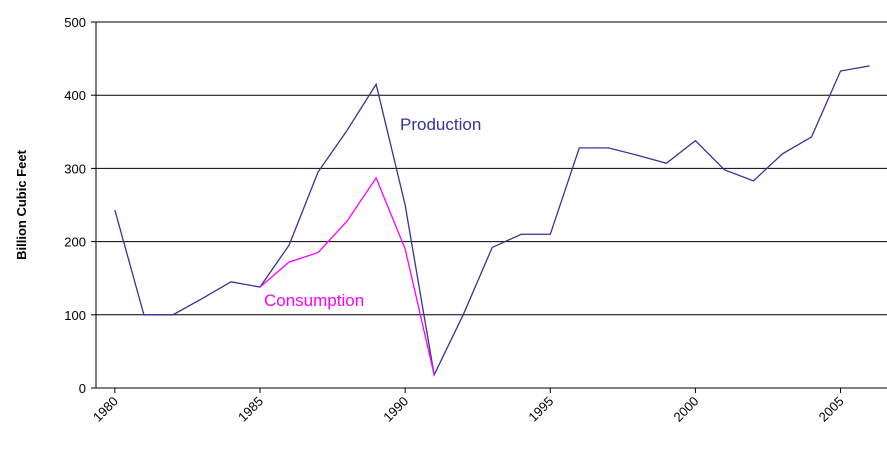 The image size is (887, 456). Describe the element at coordinates (82, 388) in the screenshot. I see `y-tick-label: 0` at that location.